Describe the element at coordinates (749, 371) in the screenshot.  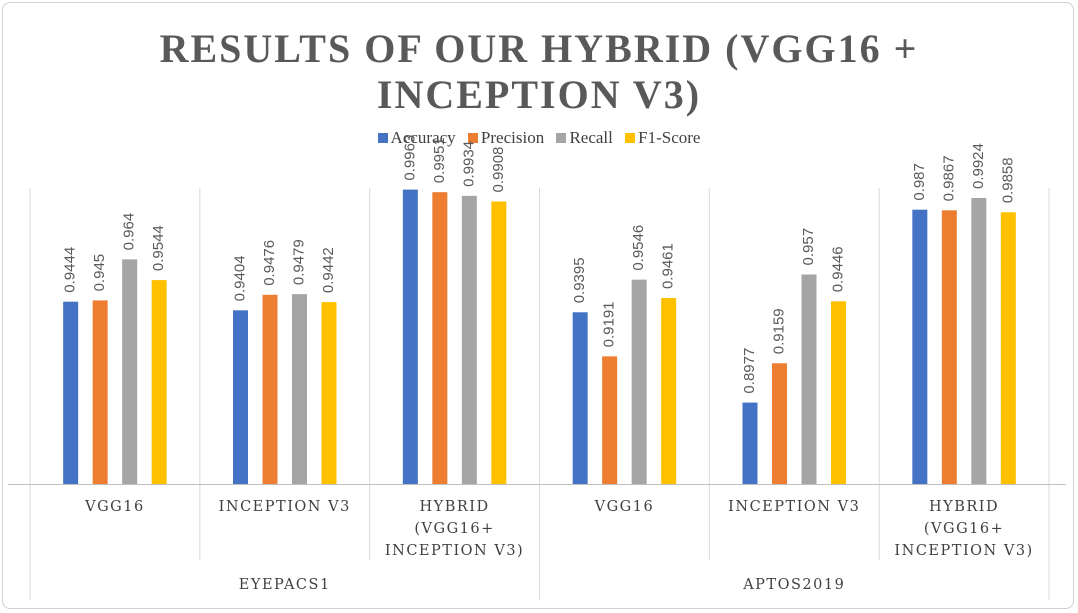
I see `data-label: 0.8977` at that location.